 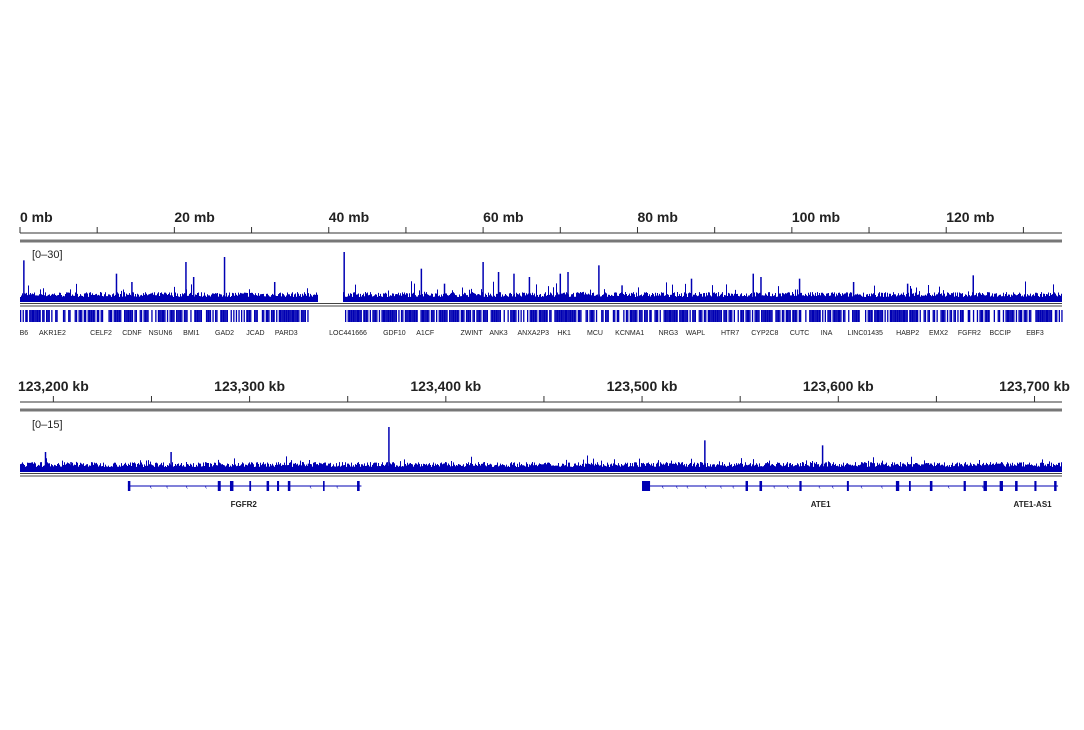 What do you see at coordinates (471, 333) in the screenshot?
I see `gene-label: ZWINT` at bounding box center [471, 333].